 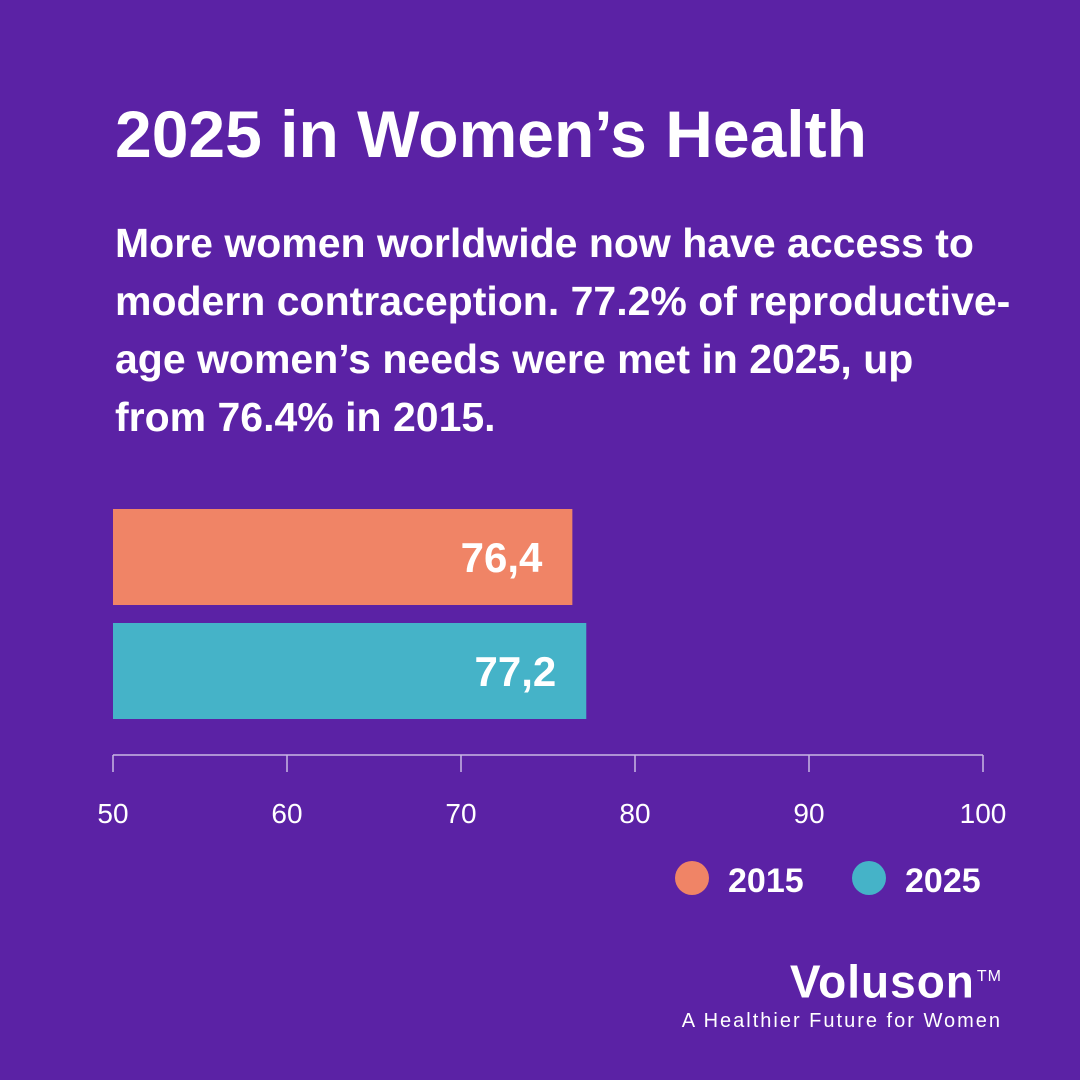 What do you see at coordinates (502, 557) in the screenshot?
I see `bar-label-2015: 76,4` at bounding box center [502, 557].